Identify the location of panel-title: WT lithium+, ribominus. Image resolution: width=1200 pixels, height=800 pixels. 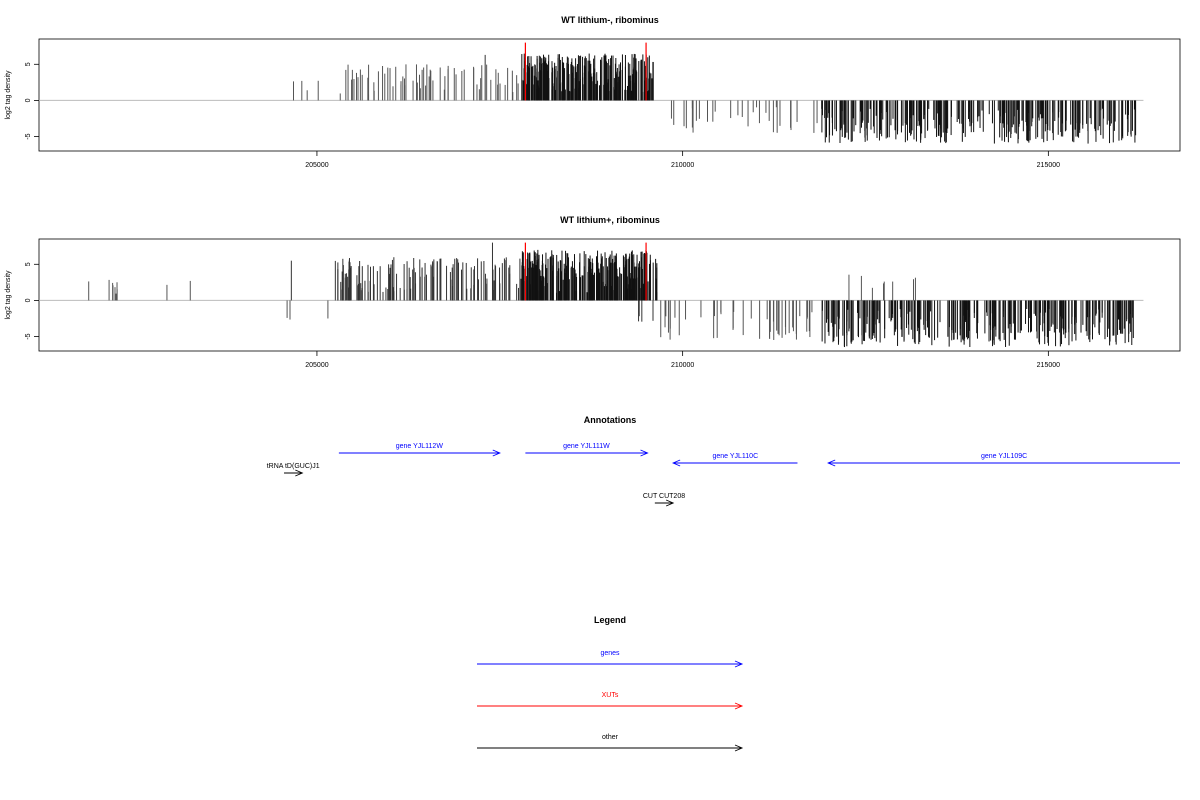
(610, 220).